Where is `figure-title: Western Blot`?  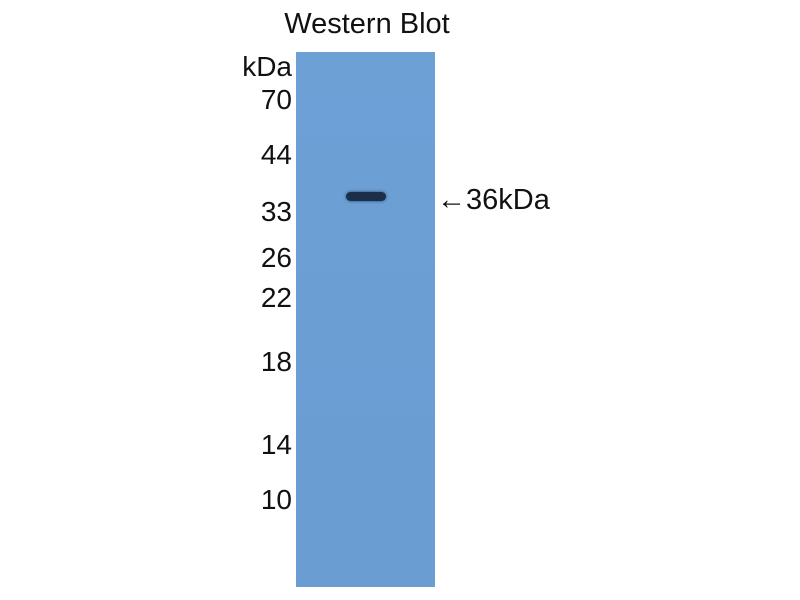
figure-title: Western Blot is located at coordinates (367, 24).